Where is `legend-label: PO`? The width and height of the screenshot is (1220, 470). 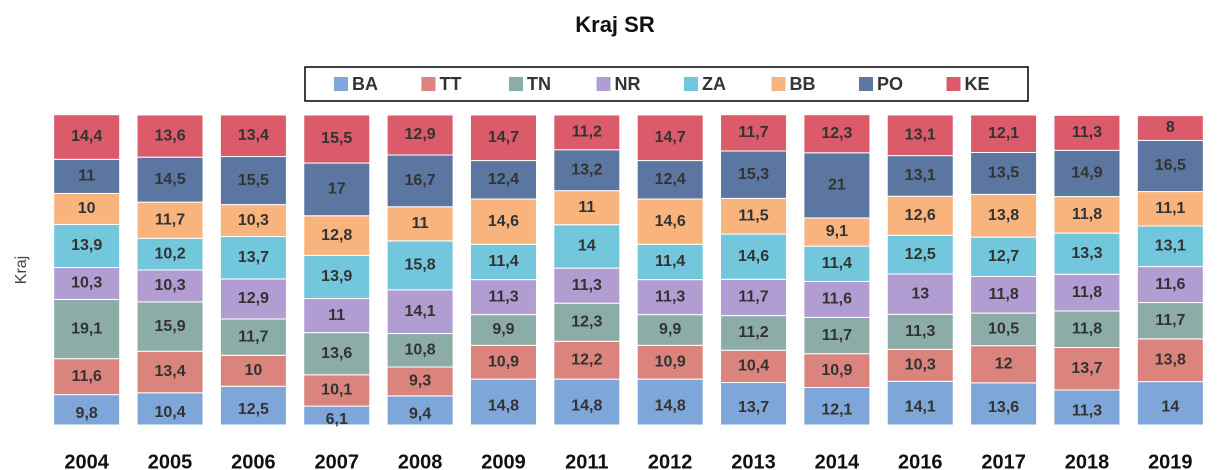
legend-label: PO is located at coordinates (890, 84).